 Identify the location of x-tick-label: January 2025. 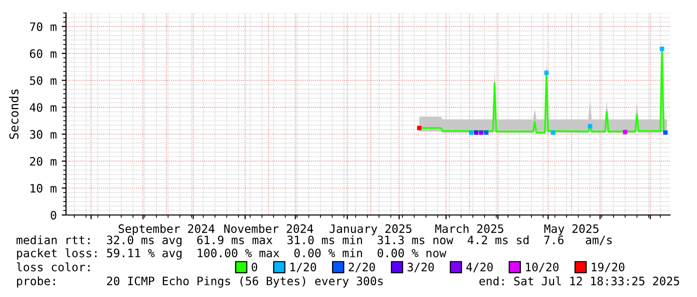
(371, 230).